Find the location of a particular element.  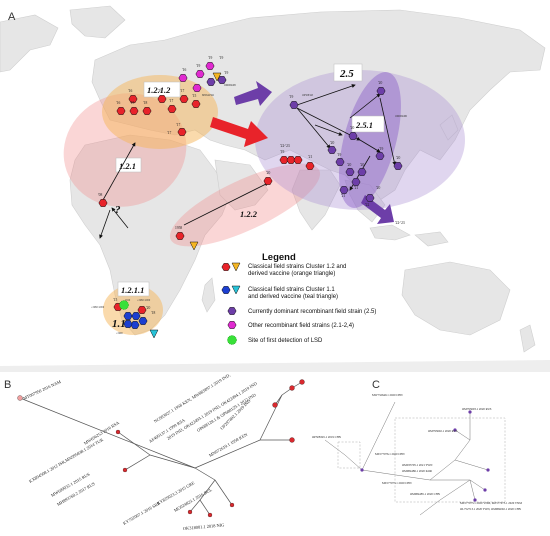

panel-label-a: A is located at coordinates (12, 17).